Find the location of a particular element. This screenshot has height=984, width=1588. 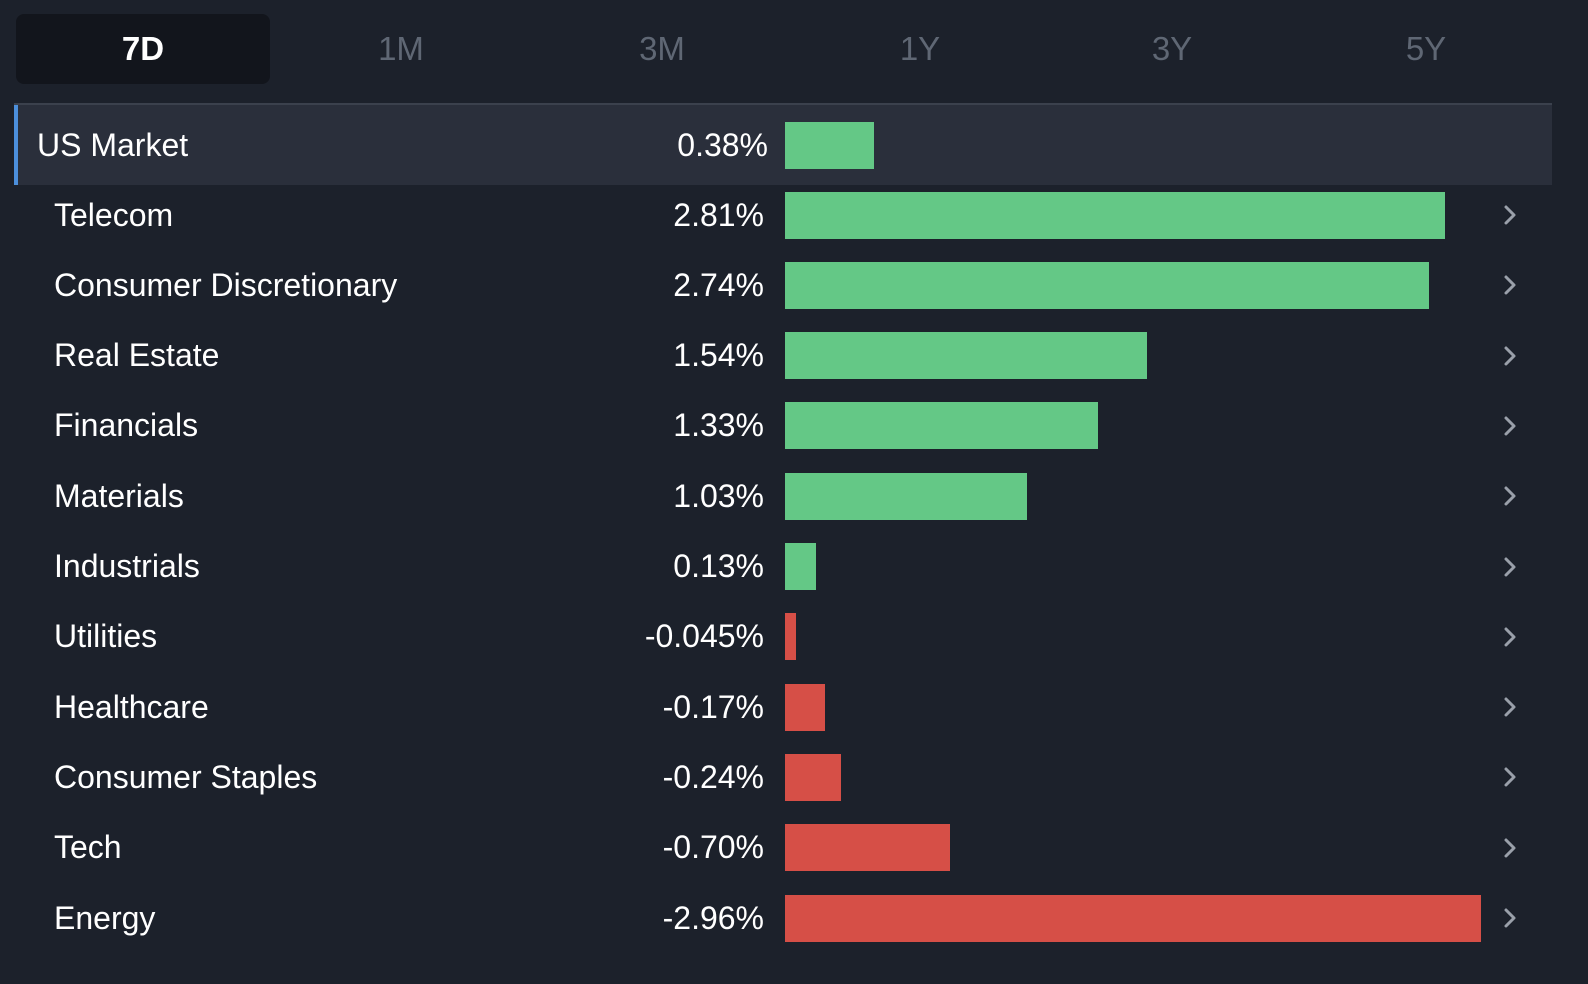

sector-row: Industrials 0.13% is located at coordinates (783, 567).